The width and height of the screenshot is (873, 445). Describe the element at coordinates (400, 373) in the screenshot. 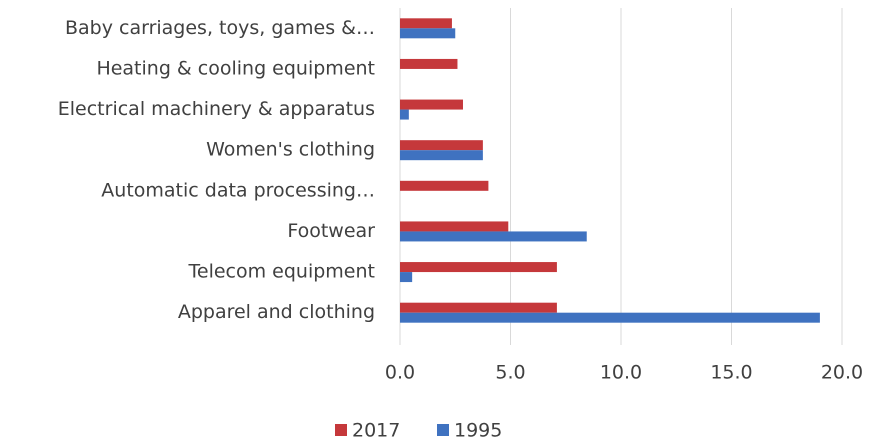

I see `x-tick-label: 0.0` at that location.